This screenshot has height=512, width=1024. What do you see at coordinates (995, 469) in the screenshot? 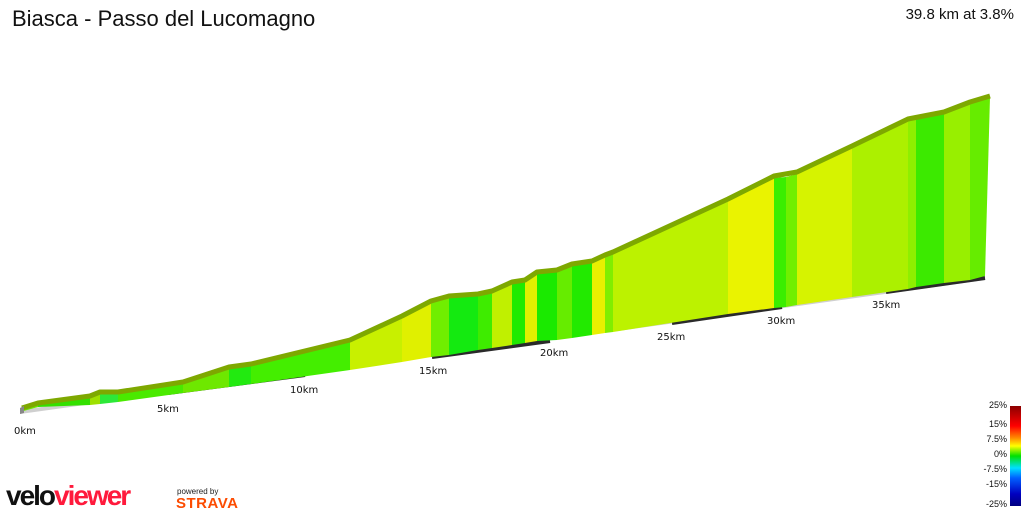
I see `legend-label: -7.5%` at bounding box center [995, 469].